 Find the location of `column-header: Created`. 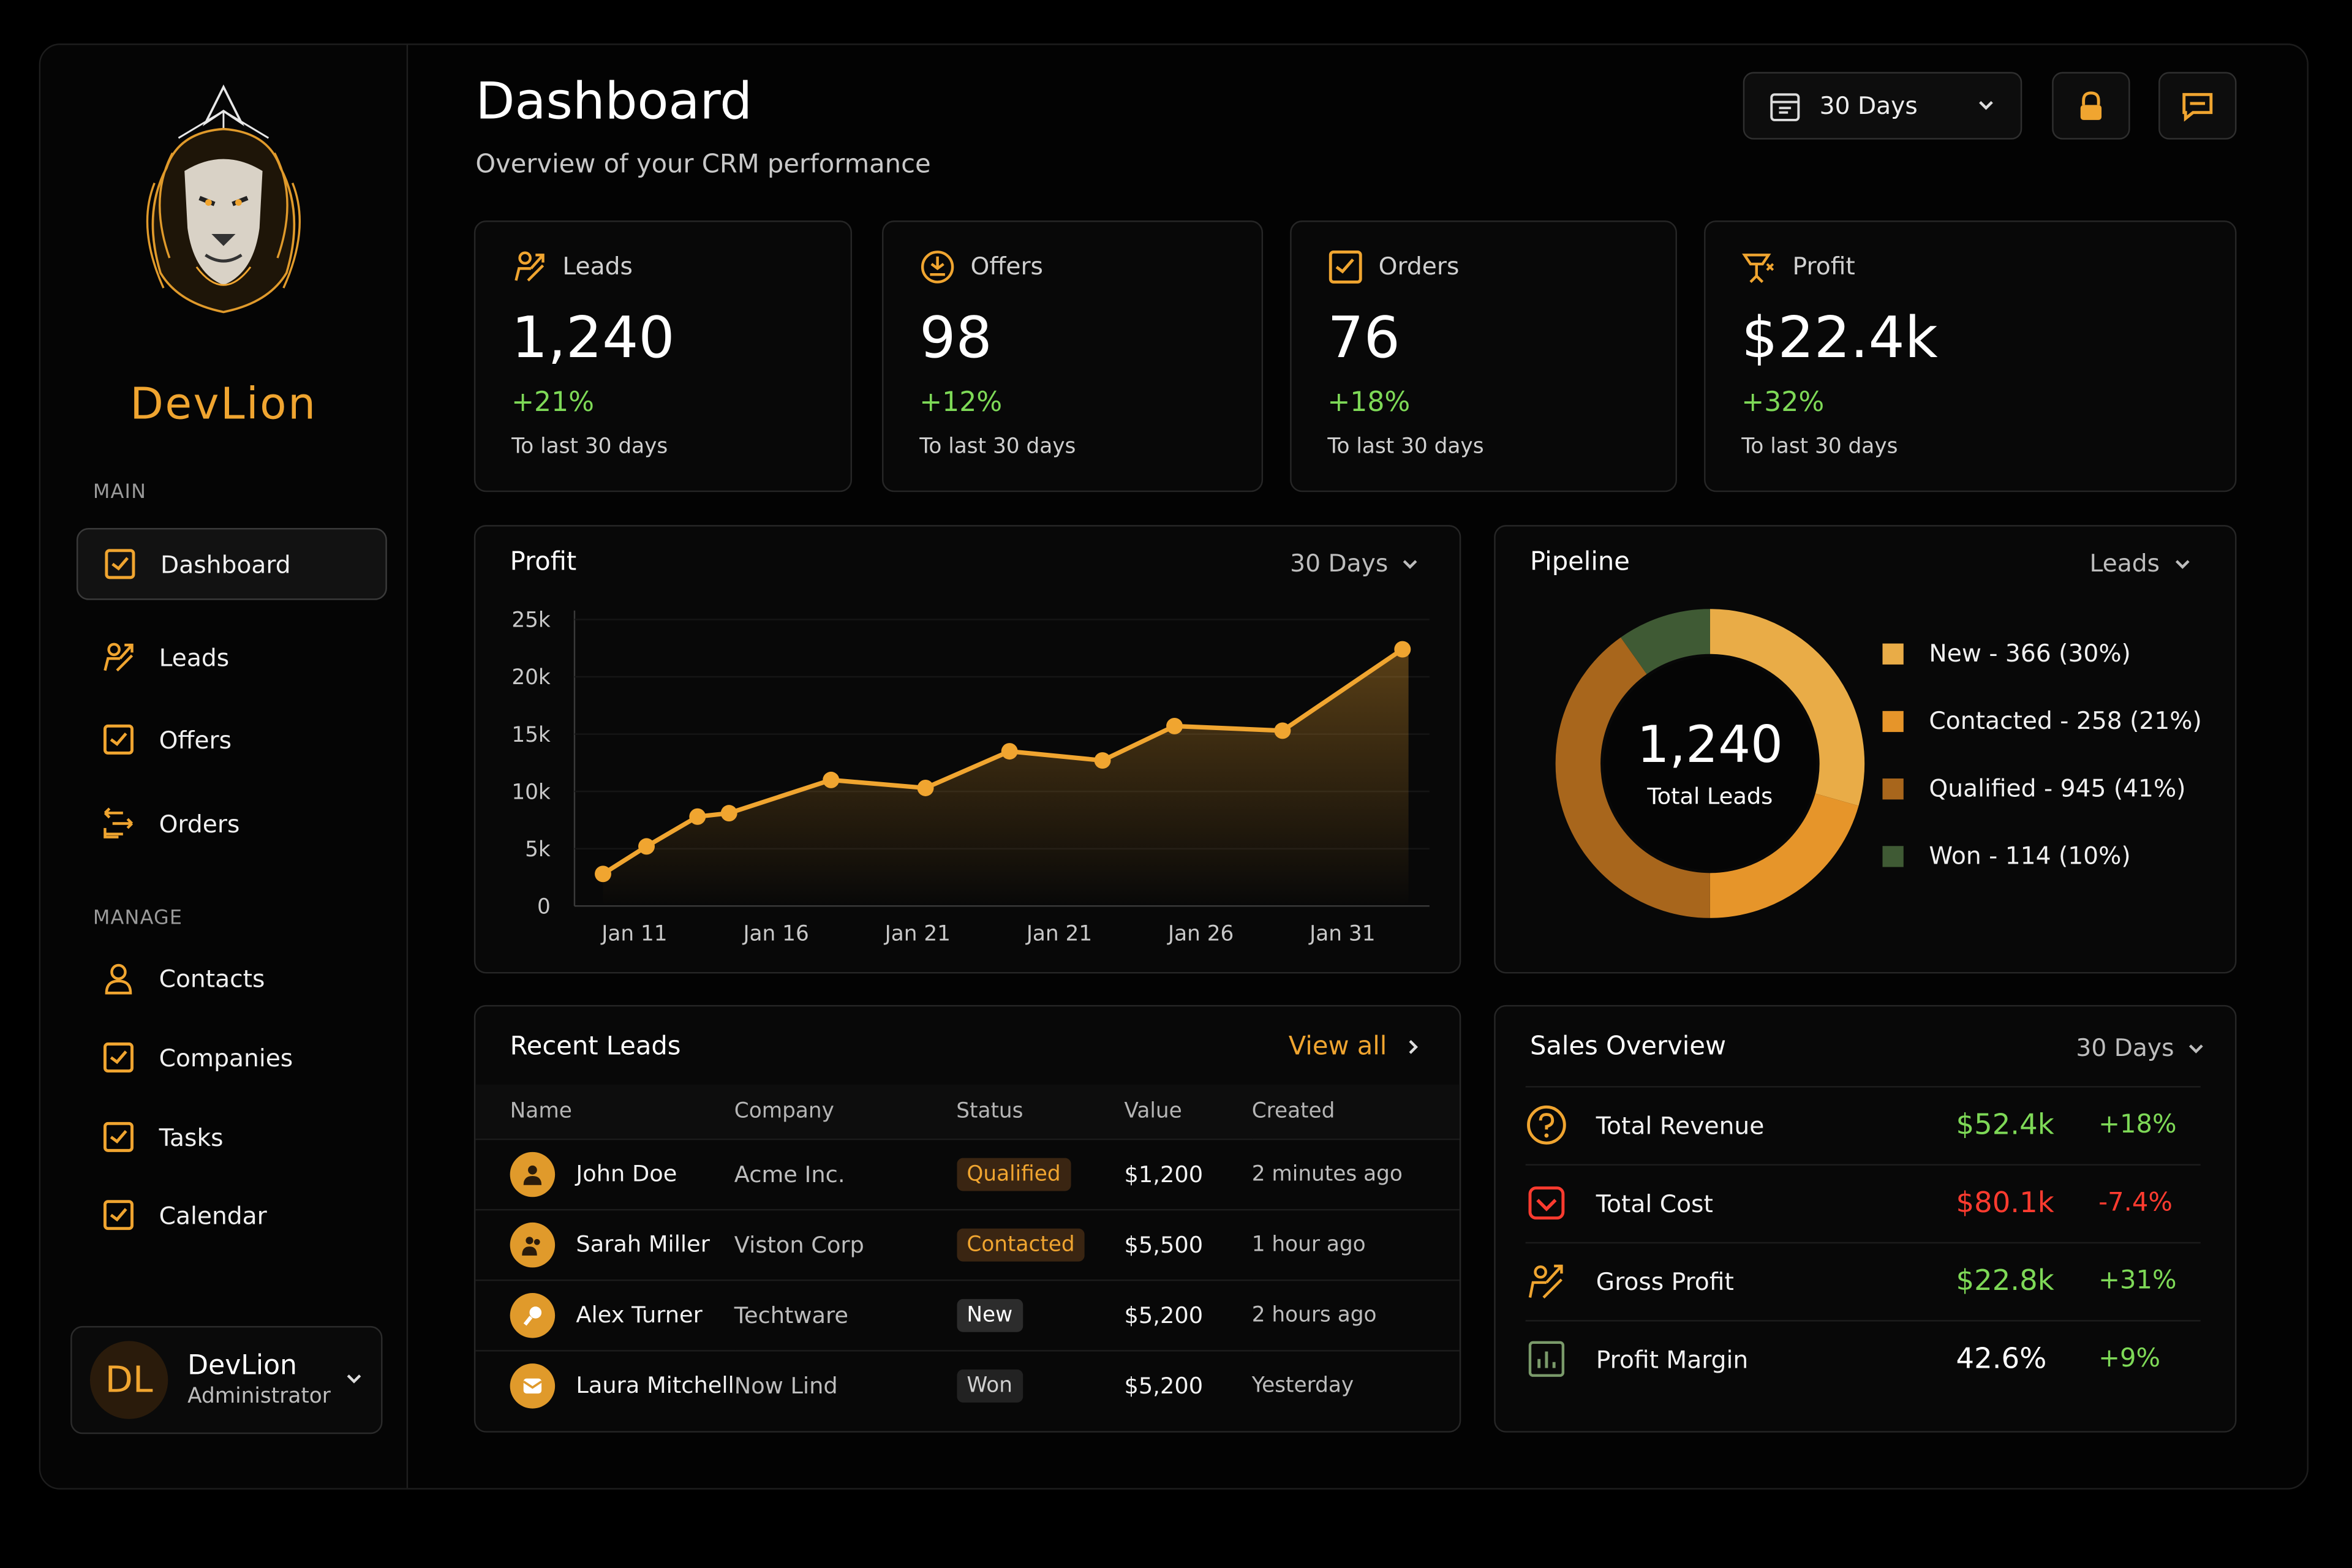

column-header: Created is located at coordinates (1293, 1112).